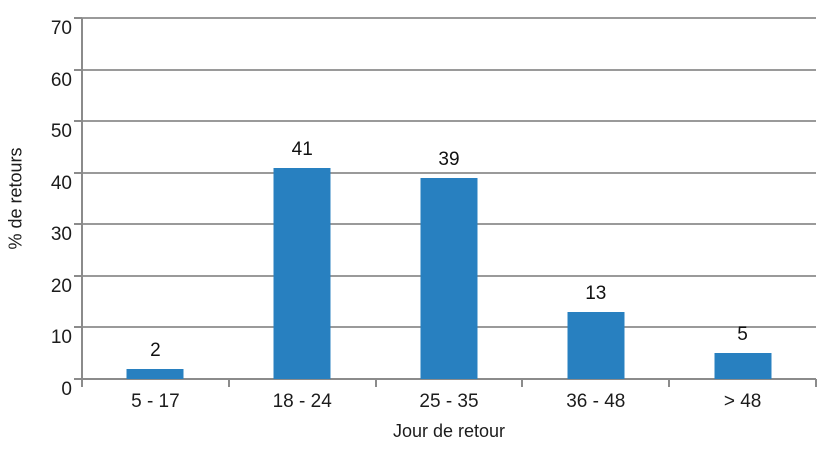 The image size is (820, 461). I want to click on x-tick-label-3: 25 - 35, so click(449, 401).